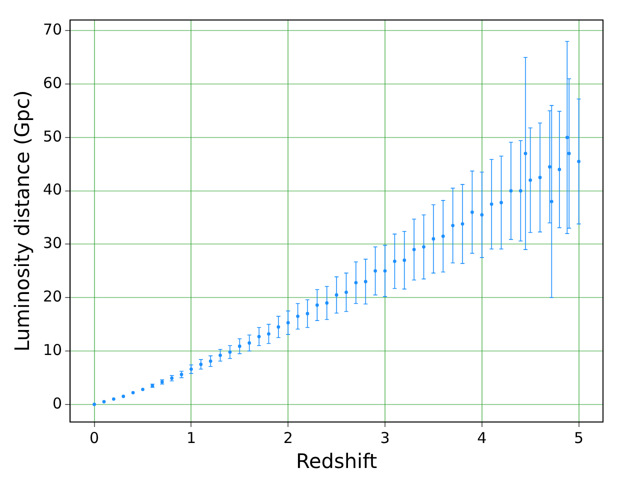 This screenshot has width=623, height=483. Describe the element at coordinates (579, 437) in the screenshot. I see `x-tick-label: 5` at that location.